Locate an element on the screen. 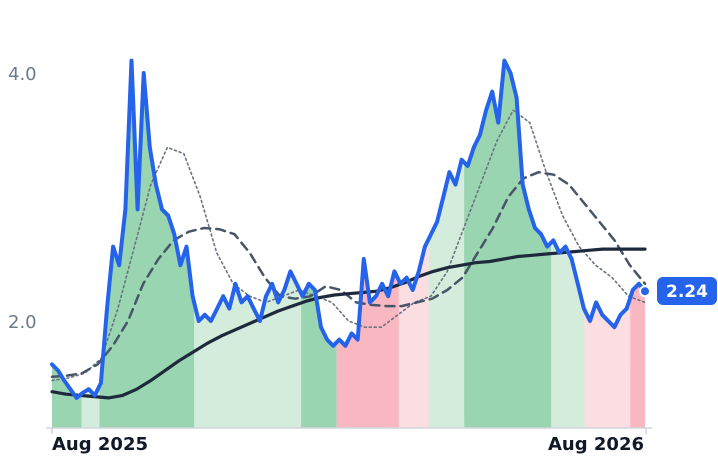 The image size is (718, 464). y-tick-label: 4.0 is located at coordinates (22, 74).